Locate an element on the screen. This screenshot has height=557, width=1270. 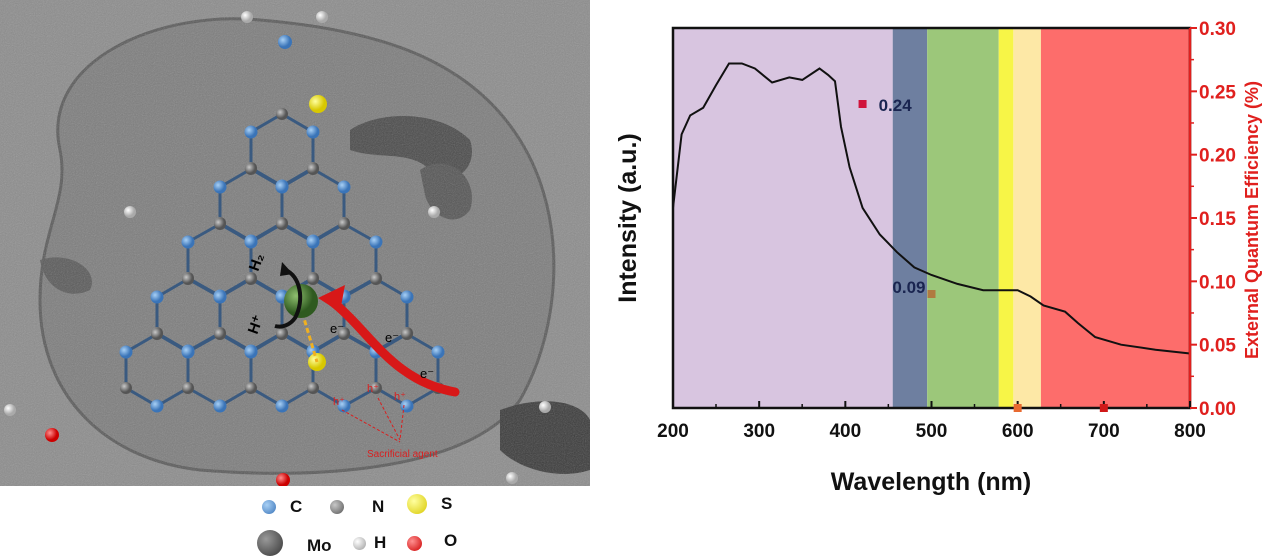
hydrogen-legend-icon is located at coordinates (359, 543).